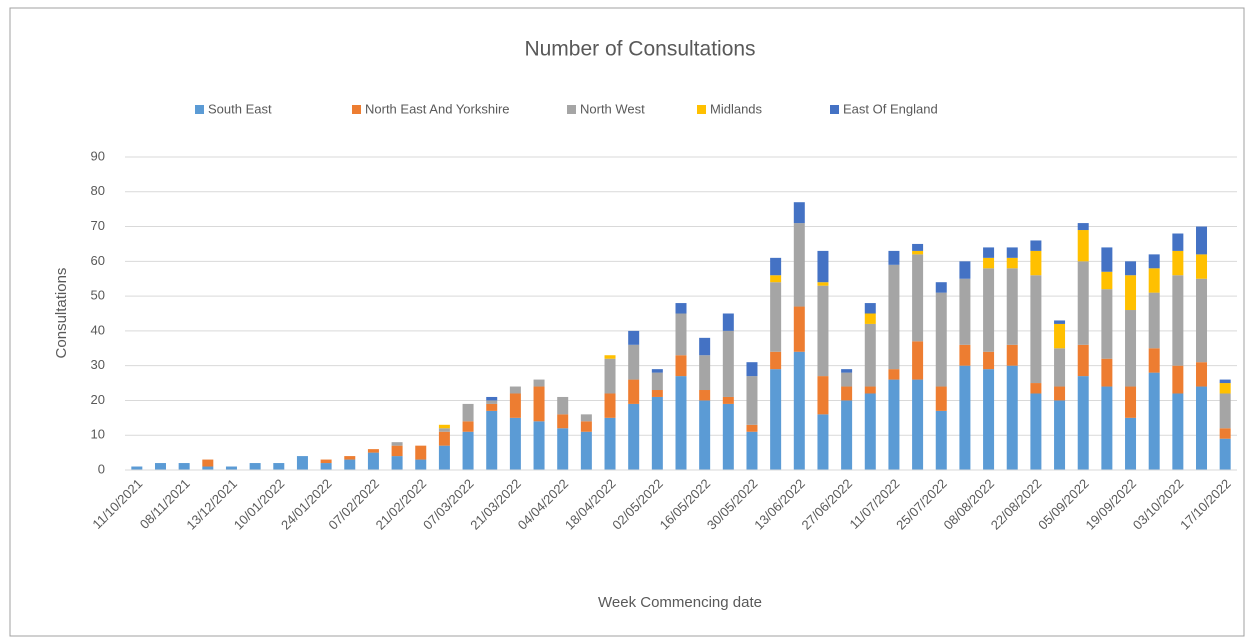 Image resolution: width=1255 pixels, height=644 pixels. I want to click on y-axis-title: Consultations, so click(61, 313).